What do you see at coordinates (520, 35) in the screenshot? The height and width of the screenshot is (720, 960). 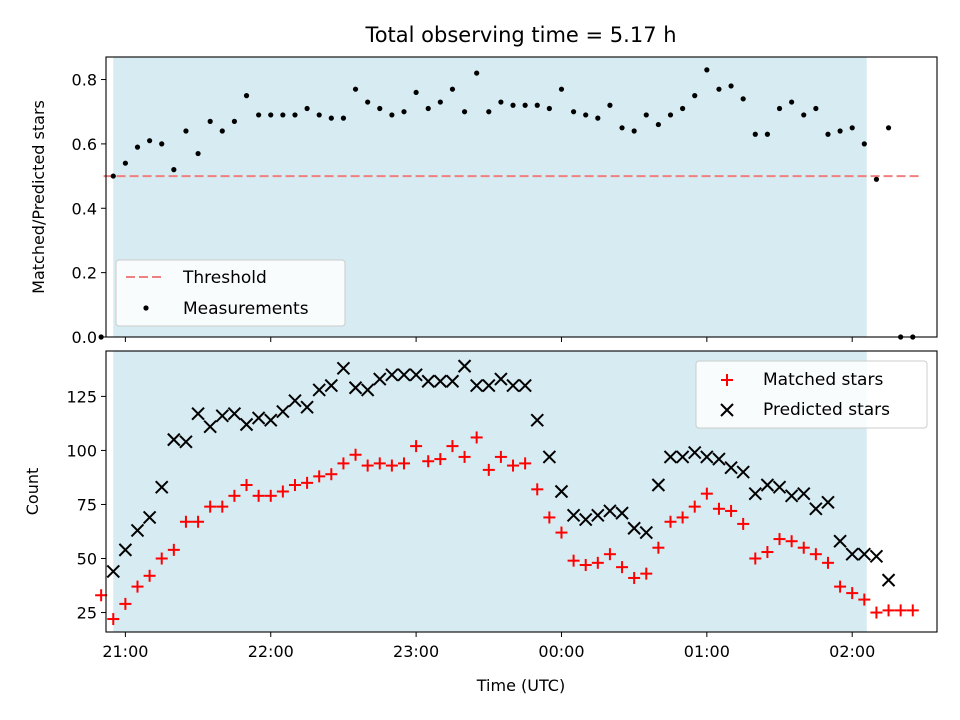 I see `chart-title: Total observing time = 5.17 h` at bounding box center [520, 35].